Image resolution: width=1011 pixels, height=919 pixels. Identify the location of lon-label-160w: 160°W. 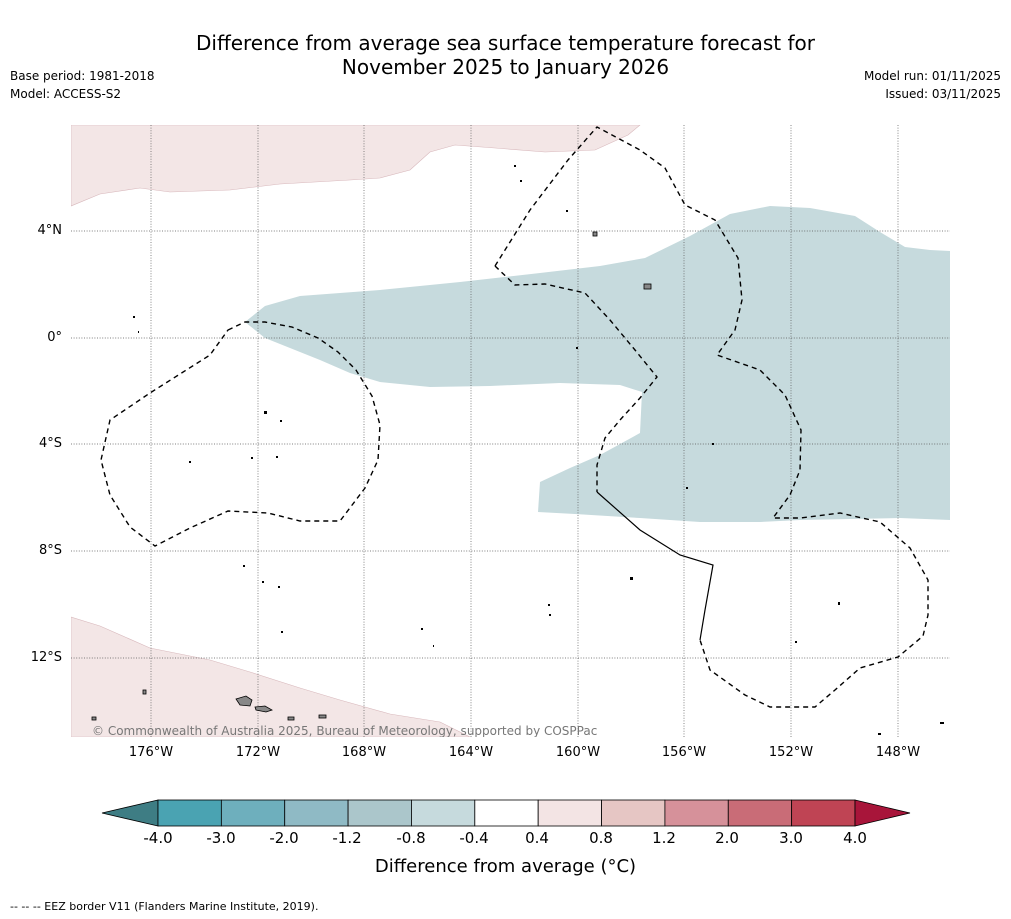
(578, 752).